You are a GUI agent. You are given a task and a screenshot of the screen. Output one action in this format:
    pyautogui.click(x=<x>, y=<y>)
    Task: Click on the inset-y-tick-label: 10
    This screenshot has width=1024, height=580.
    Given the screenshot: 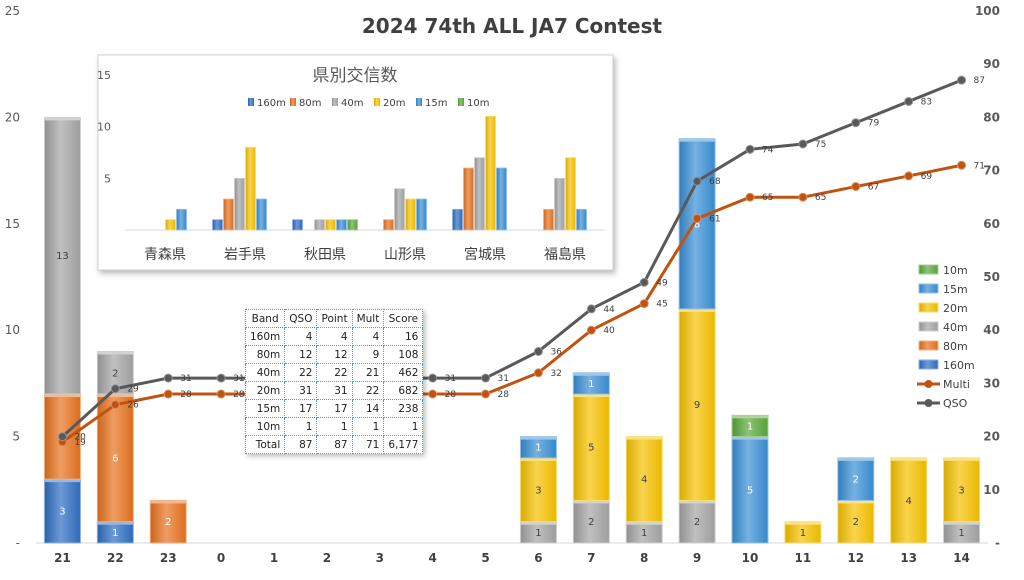 What is the action you would take?
    pyautogui.click(x=104, y=127)
    